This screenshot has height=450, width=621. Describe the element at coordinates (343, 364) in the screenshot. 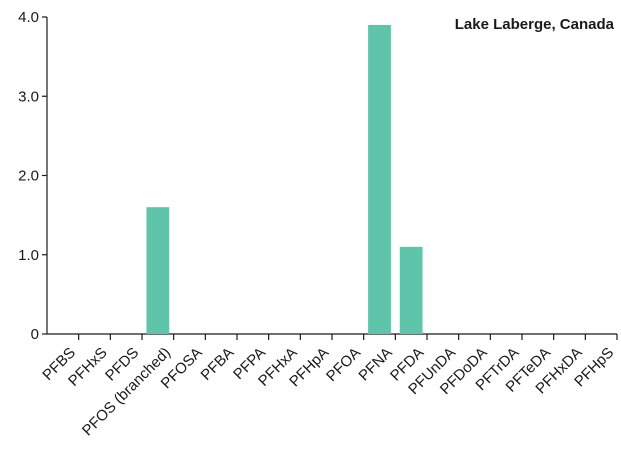

I see `x-tick-label: PFOA` at that location.